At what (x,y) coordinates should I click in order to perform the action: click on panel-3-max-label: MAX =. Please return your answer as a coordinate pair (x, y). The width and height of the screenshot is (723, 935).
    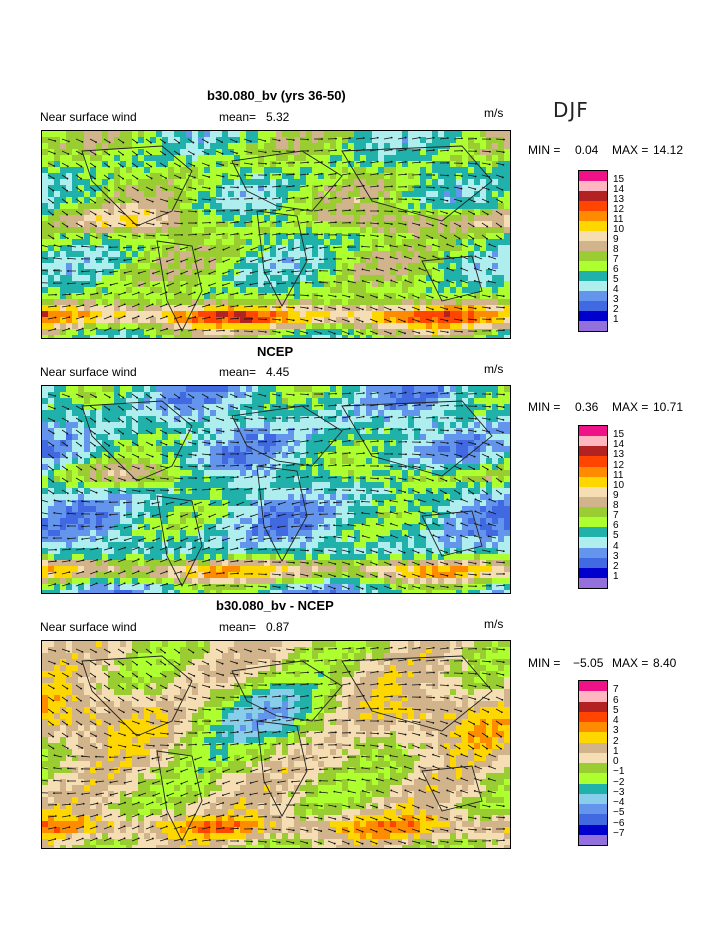
    Looking at the image, I should click on (630, 663).